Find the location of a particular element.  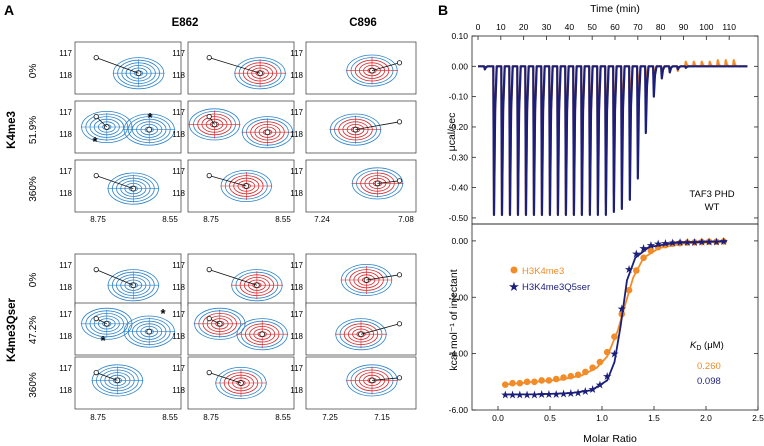

itc-bottom-ytick-label: -6.00 is located at coordinates (459, 410).